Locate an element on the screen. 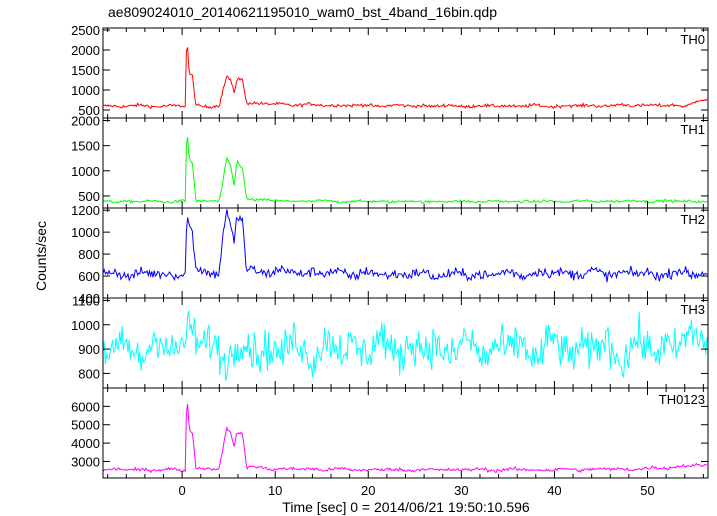  y-tick-label: 400 is located at coordinates (89, 298).